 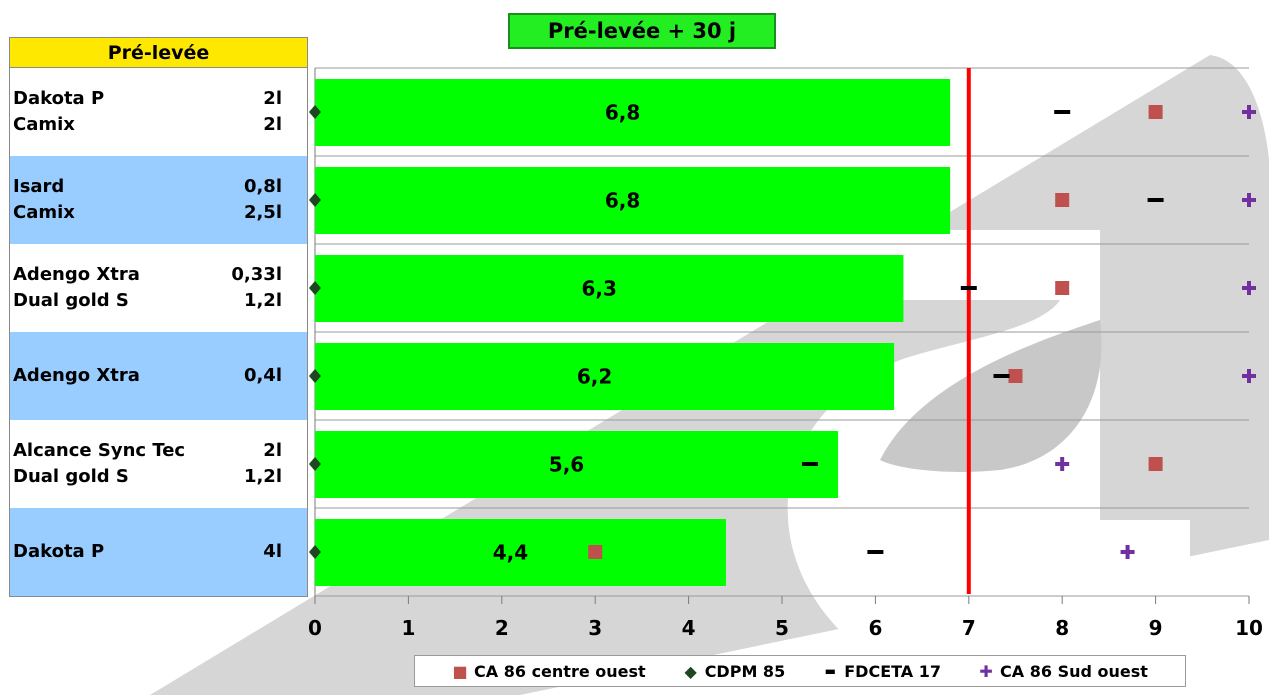 I want to click on product-name: Alcance Sync Tec, so click(x=99, y=450).